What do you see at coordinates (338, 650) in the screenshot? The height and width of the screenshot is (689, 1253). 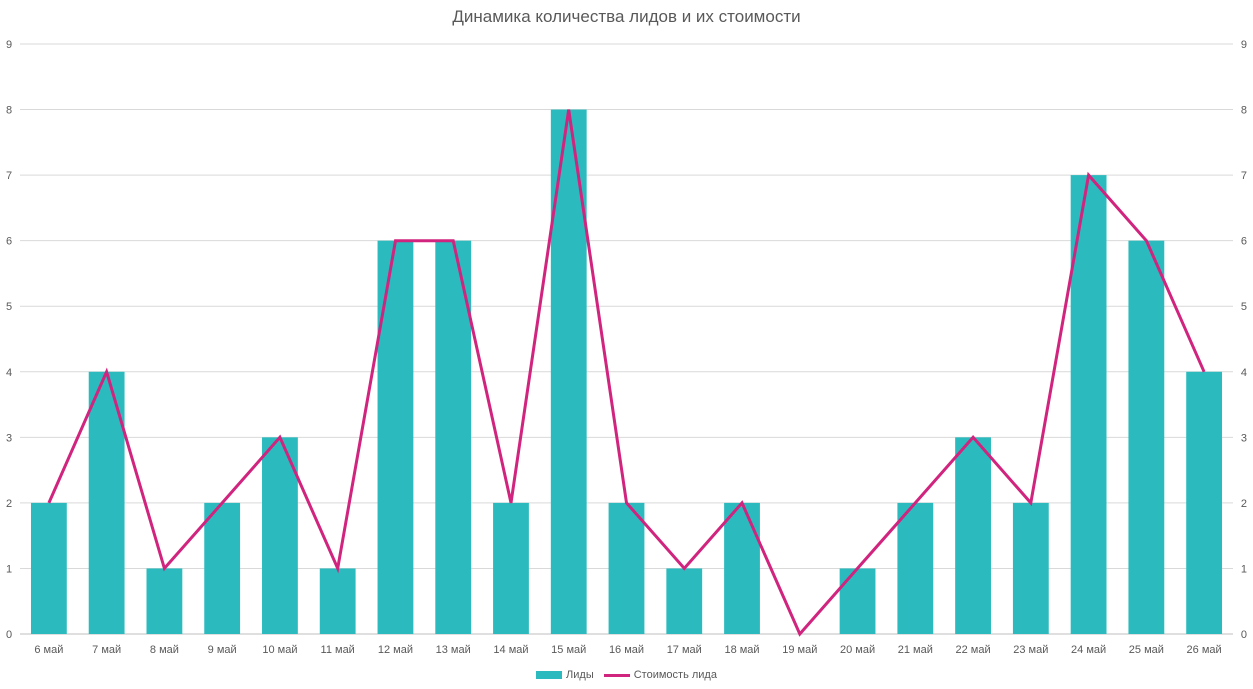 I see `x-tick-label: 11 май` at bounding box center [338, 650].